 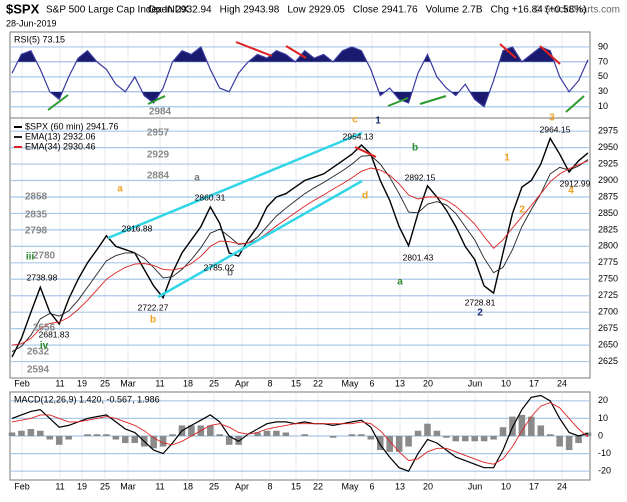 I want to click on x-tick-label: 19, so click(x=82, y=383).